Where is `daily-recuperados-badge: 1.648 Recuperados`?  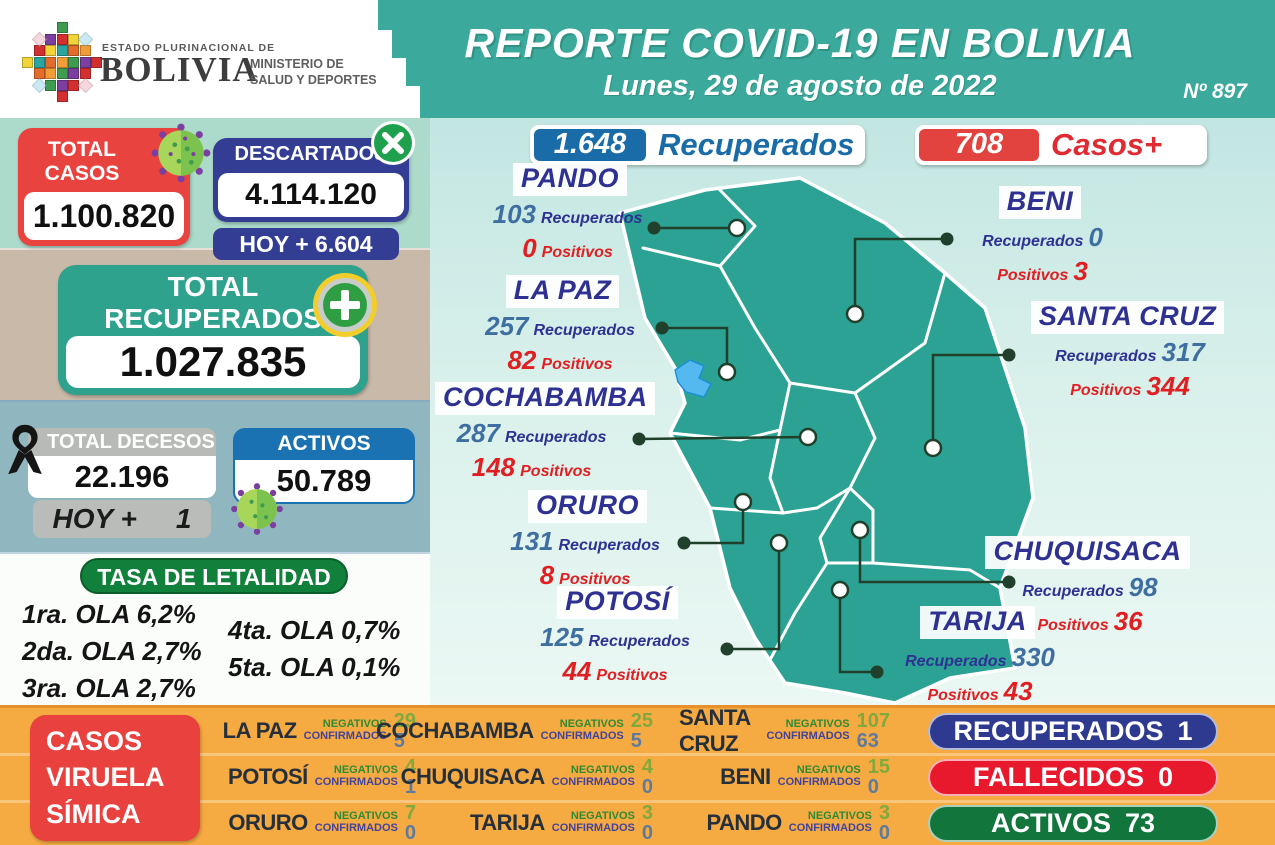 daily-recuperados-badge: 1.648 Recuperados is located at coordinates (697, 145).